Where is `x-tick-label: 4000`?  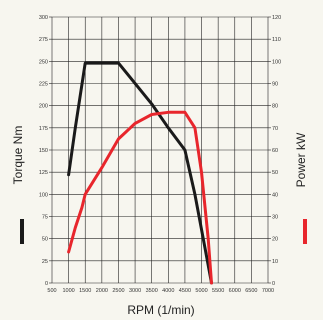 x-tick-label: 4000 is located at coordinates (168, 291).